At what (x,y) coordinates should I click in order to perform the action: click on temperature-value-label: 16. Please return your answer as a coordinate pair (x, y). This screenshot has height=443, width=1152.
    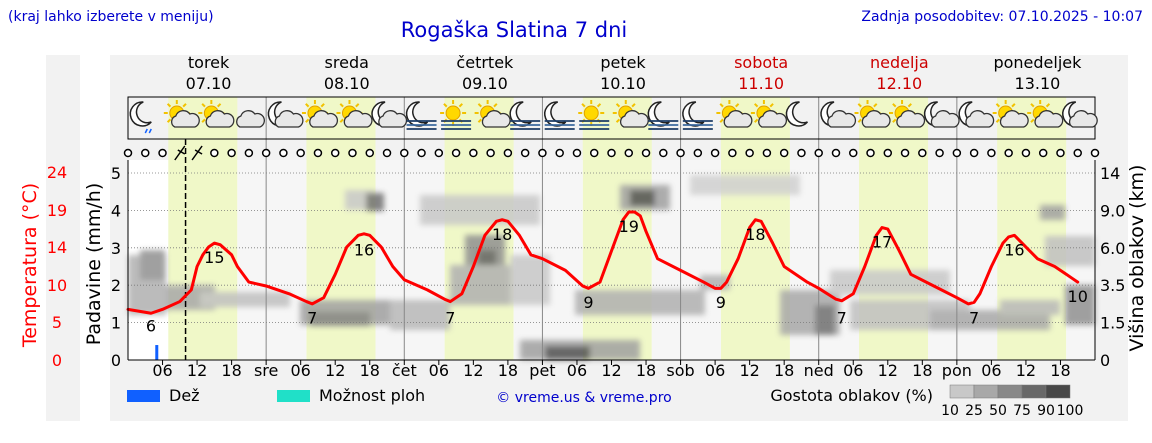
    Looking at the image, I should click on (364, 249).